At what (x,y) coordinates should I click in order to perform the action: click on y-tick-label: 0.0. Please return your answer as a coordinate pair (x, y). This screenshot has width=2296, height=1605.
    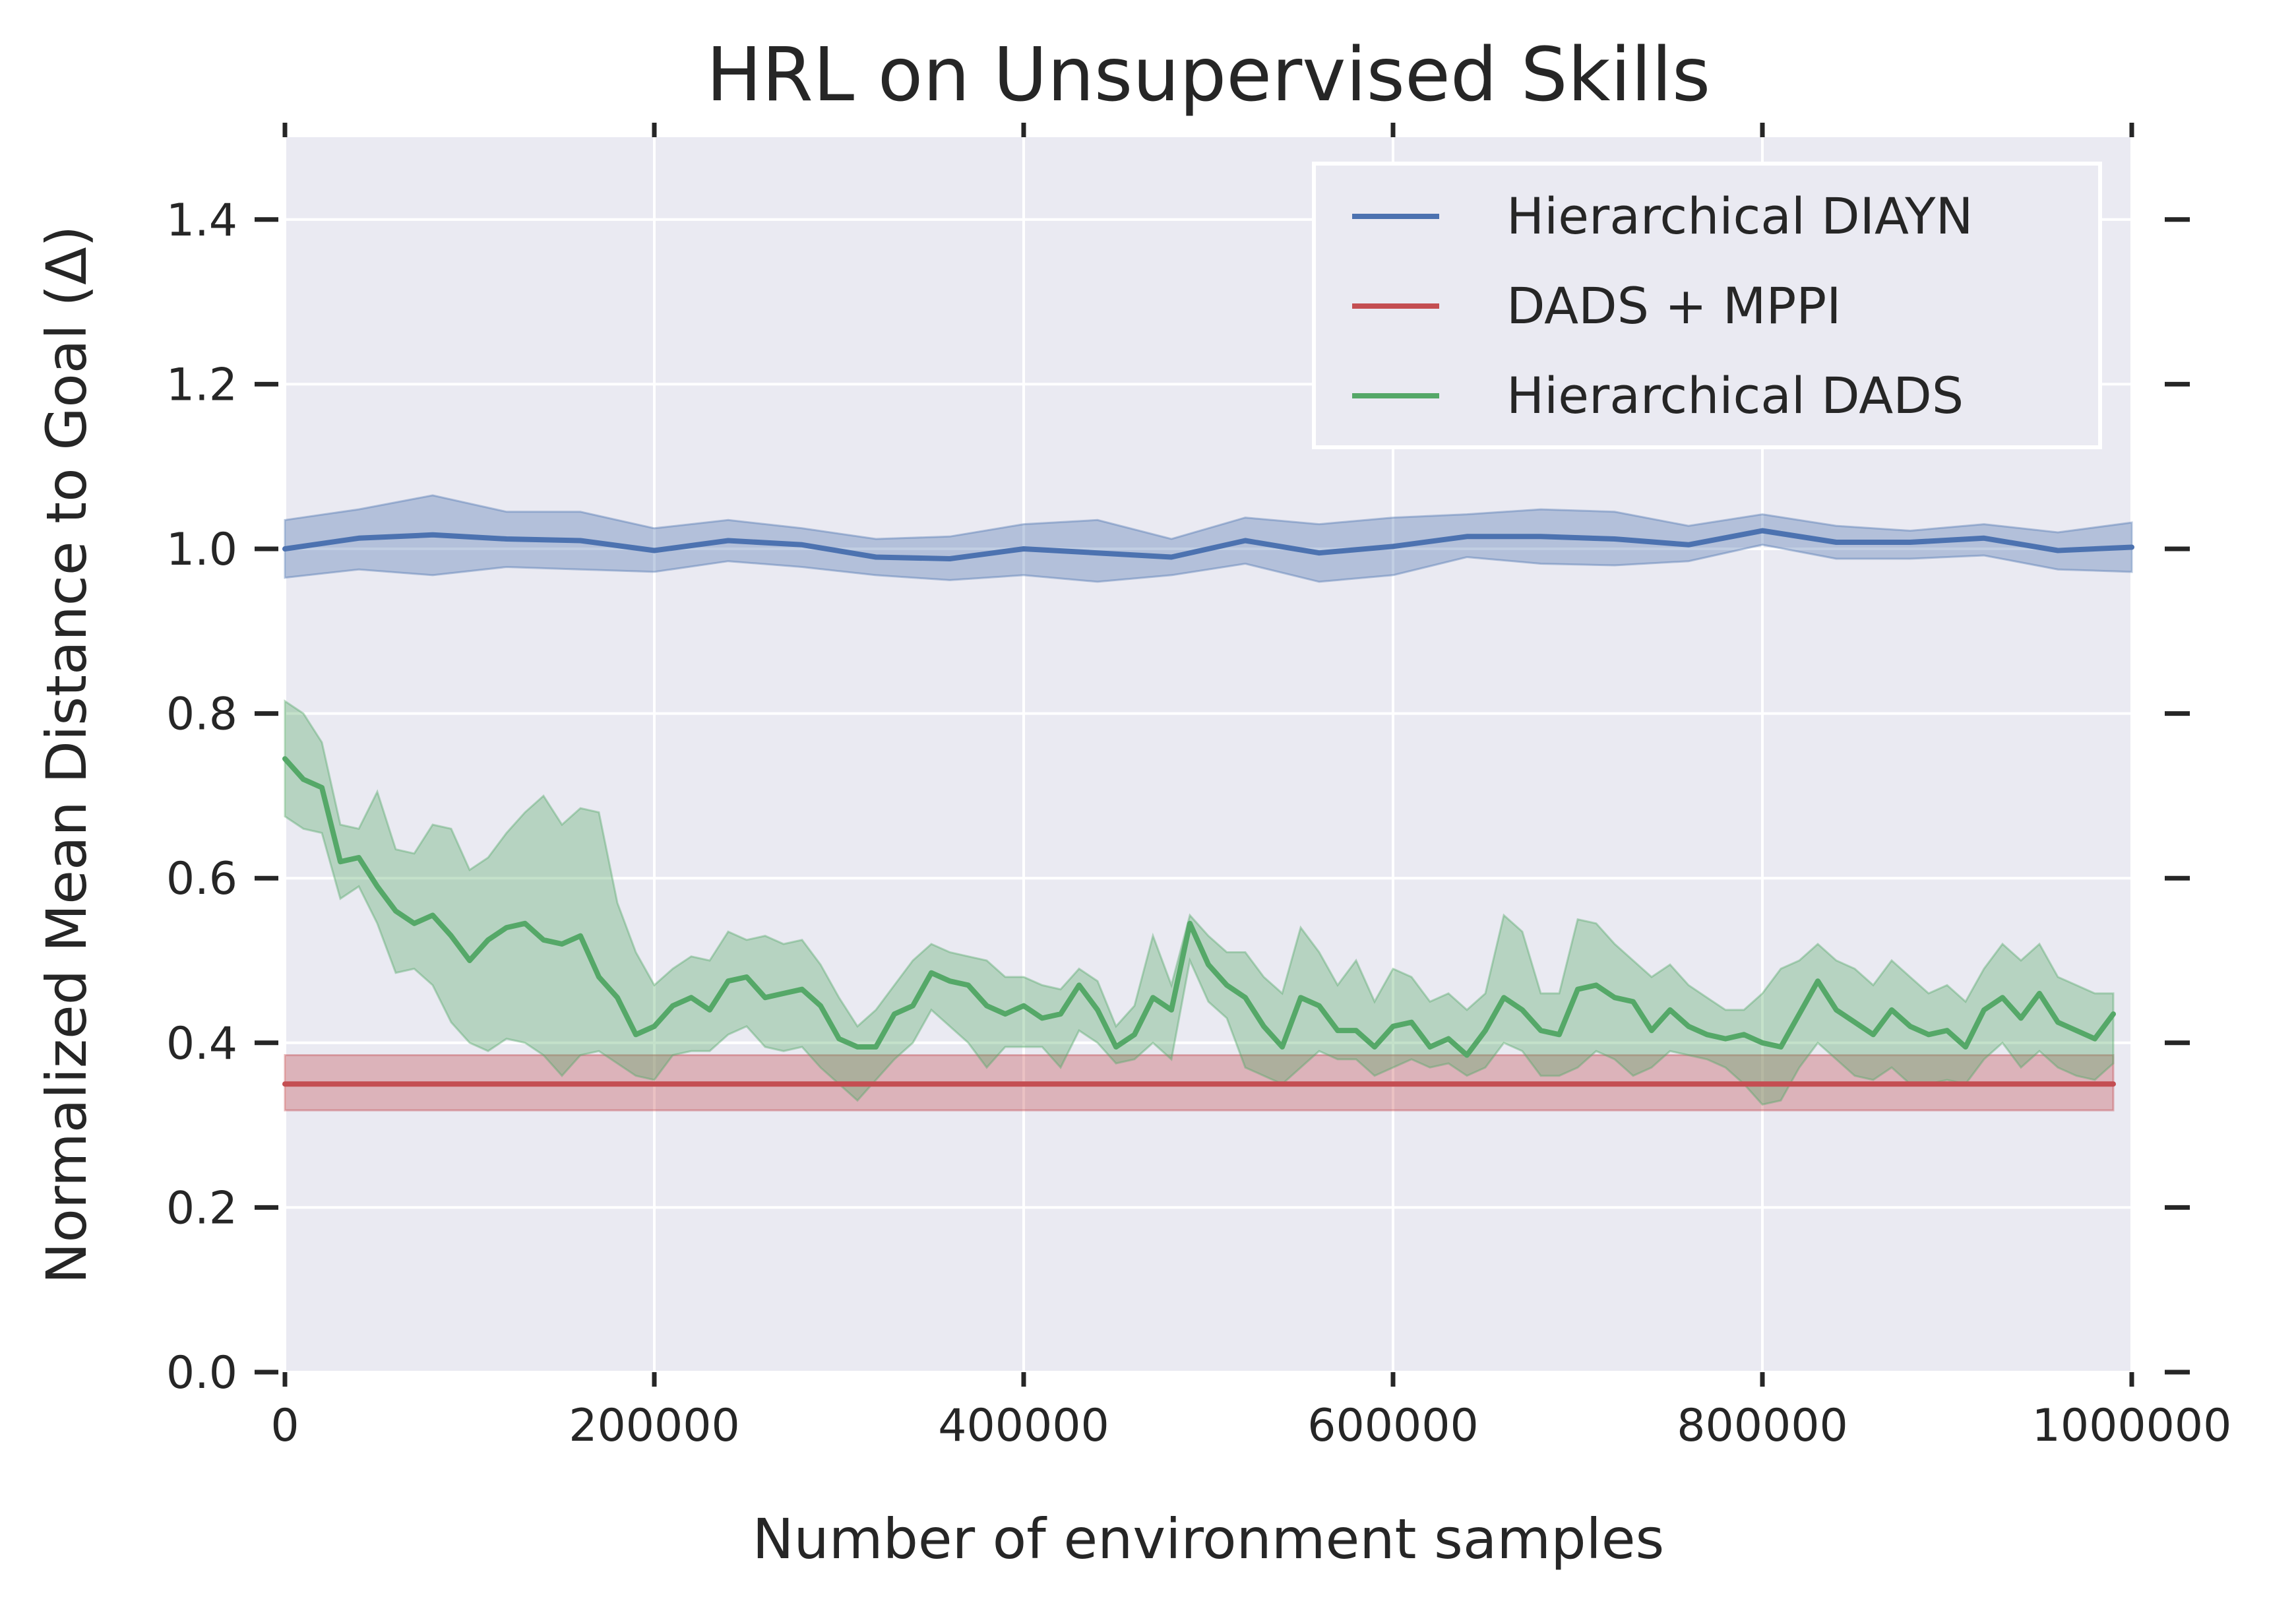
    Looking at the image, I should click on (201, 1373).